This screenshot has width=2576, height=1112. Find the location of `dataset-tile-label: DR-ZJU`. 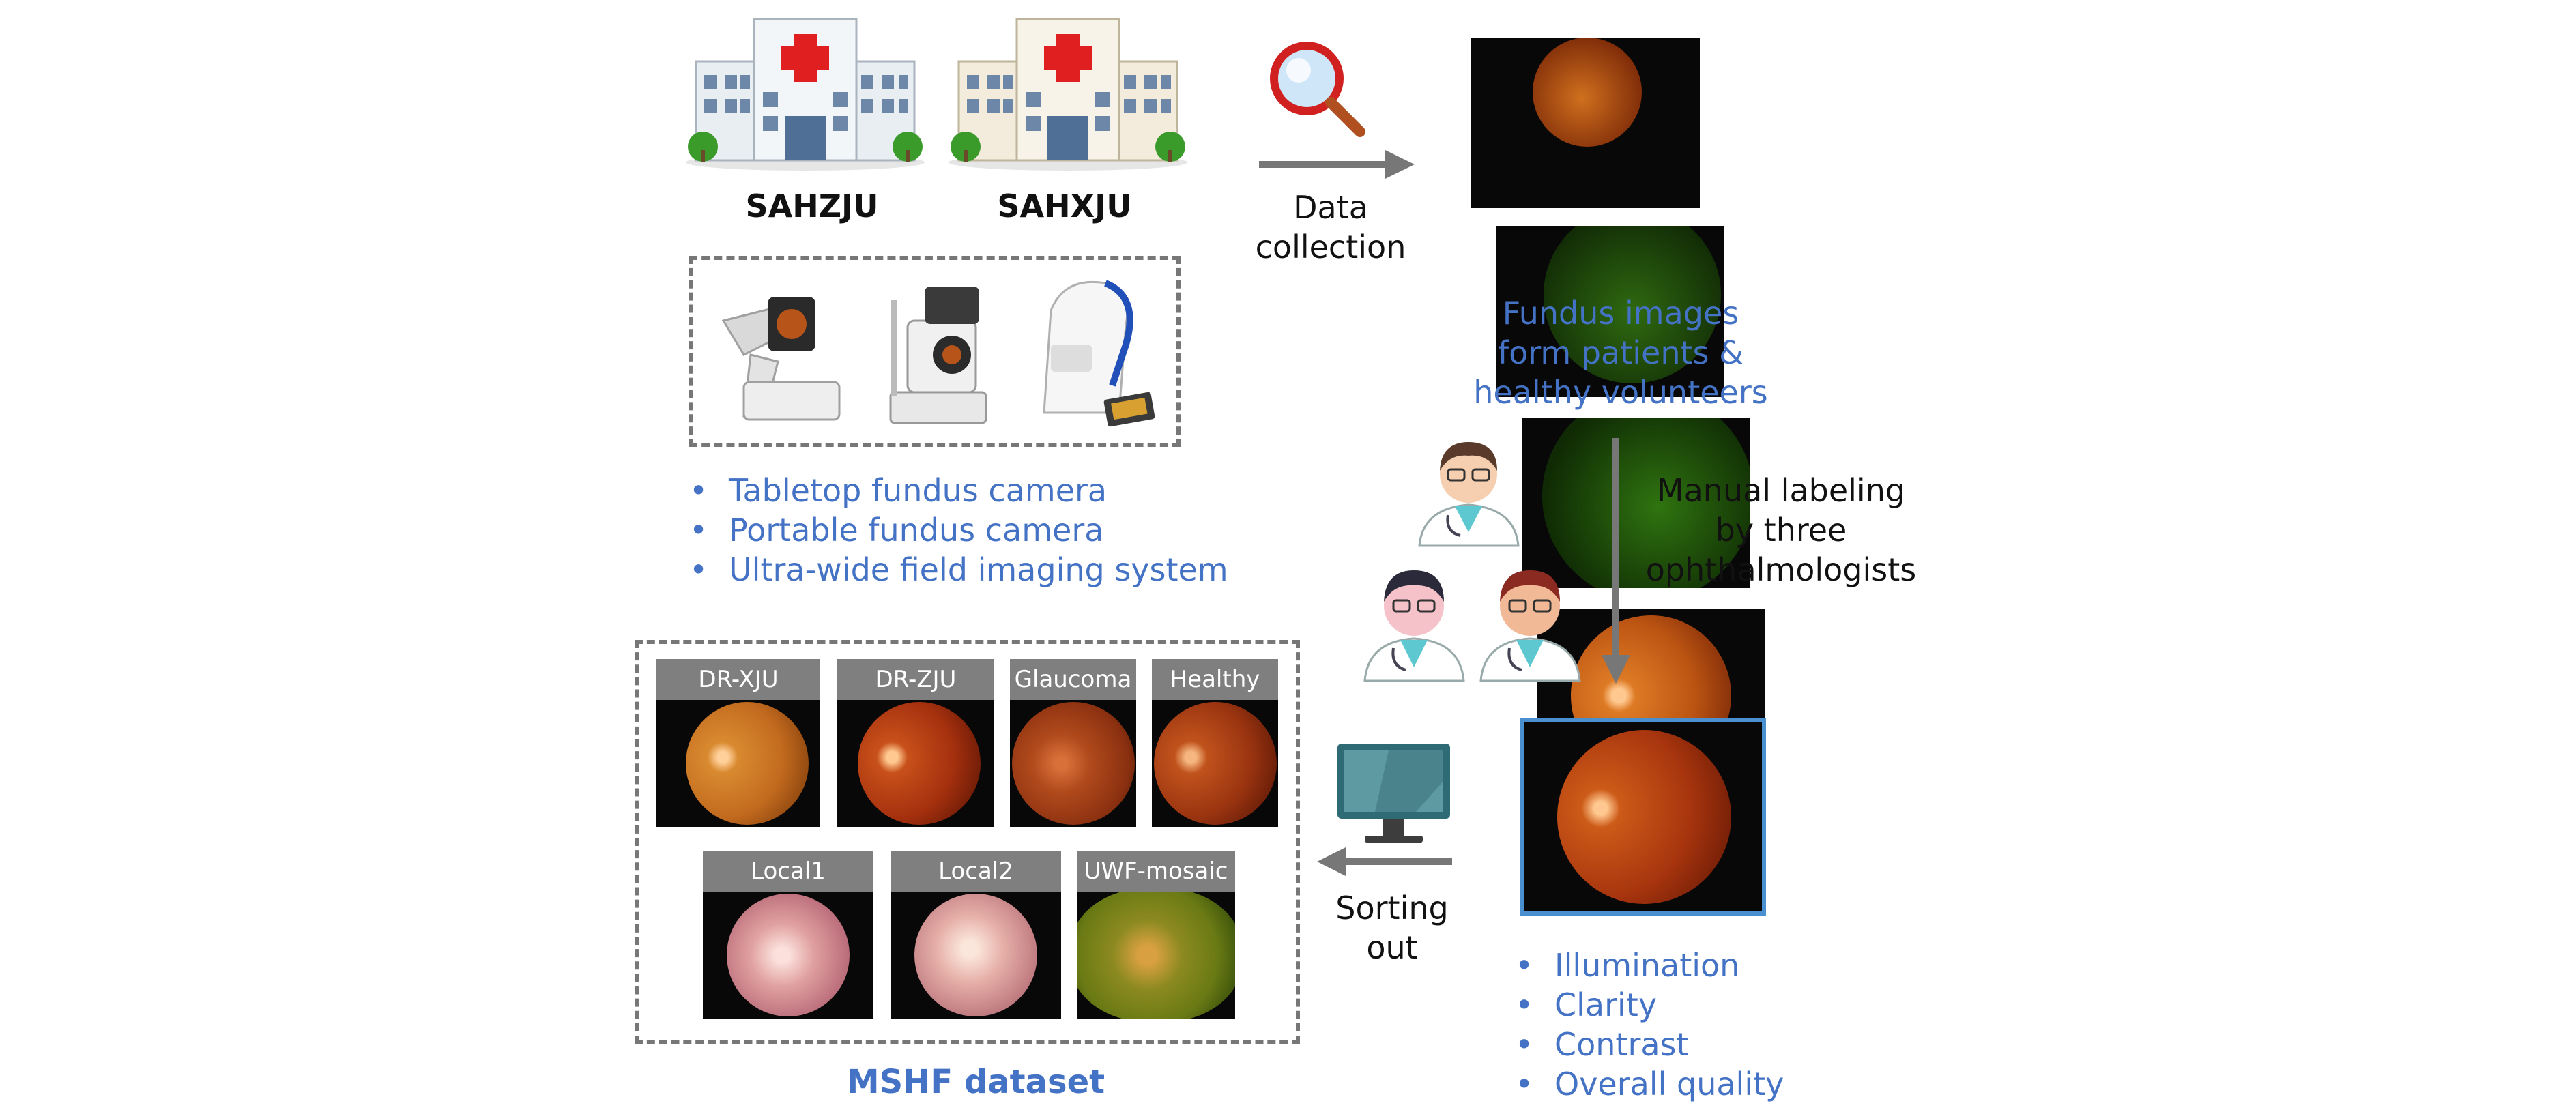

dataset-tile-label: DR-ZJU is located at coordinates (915, 679).